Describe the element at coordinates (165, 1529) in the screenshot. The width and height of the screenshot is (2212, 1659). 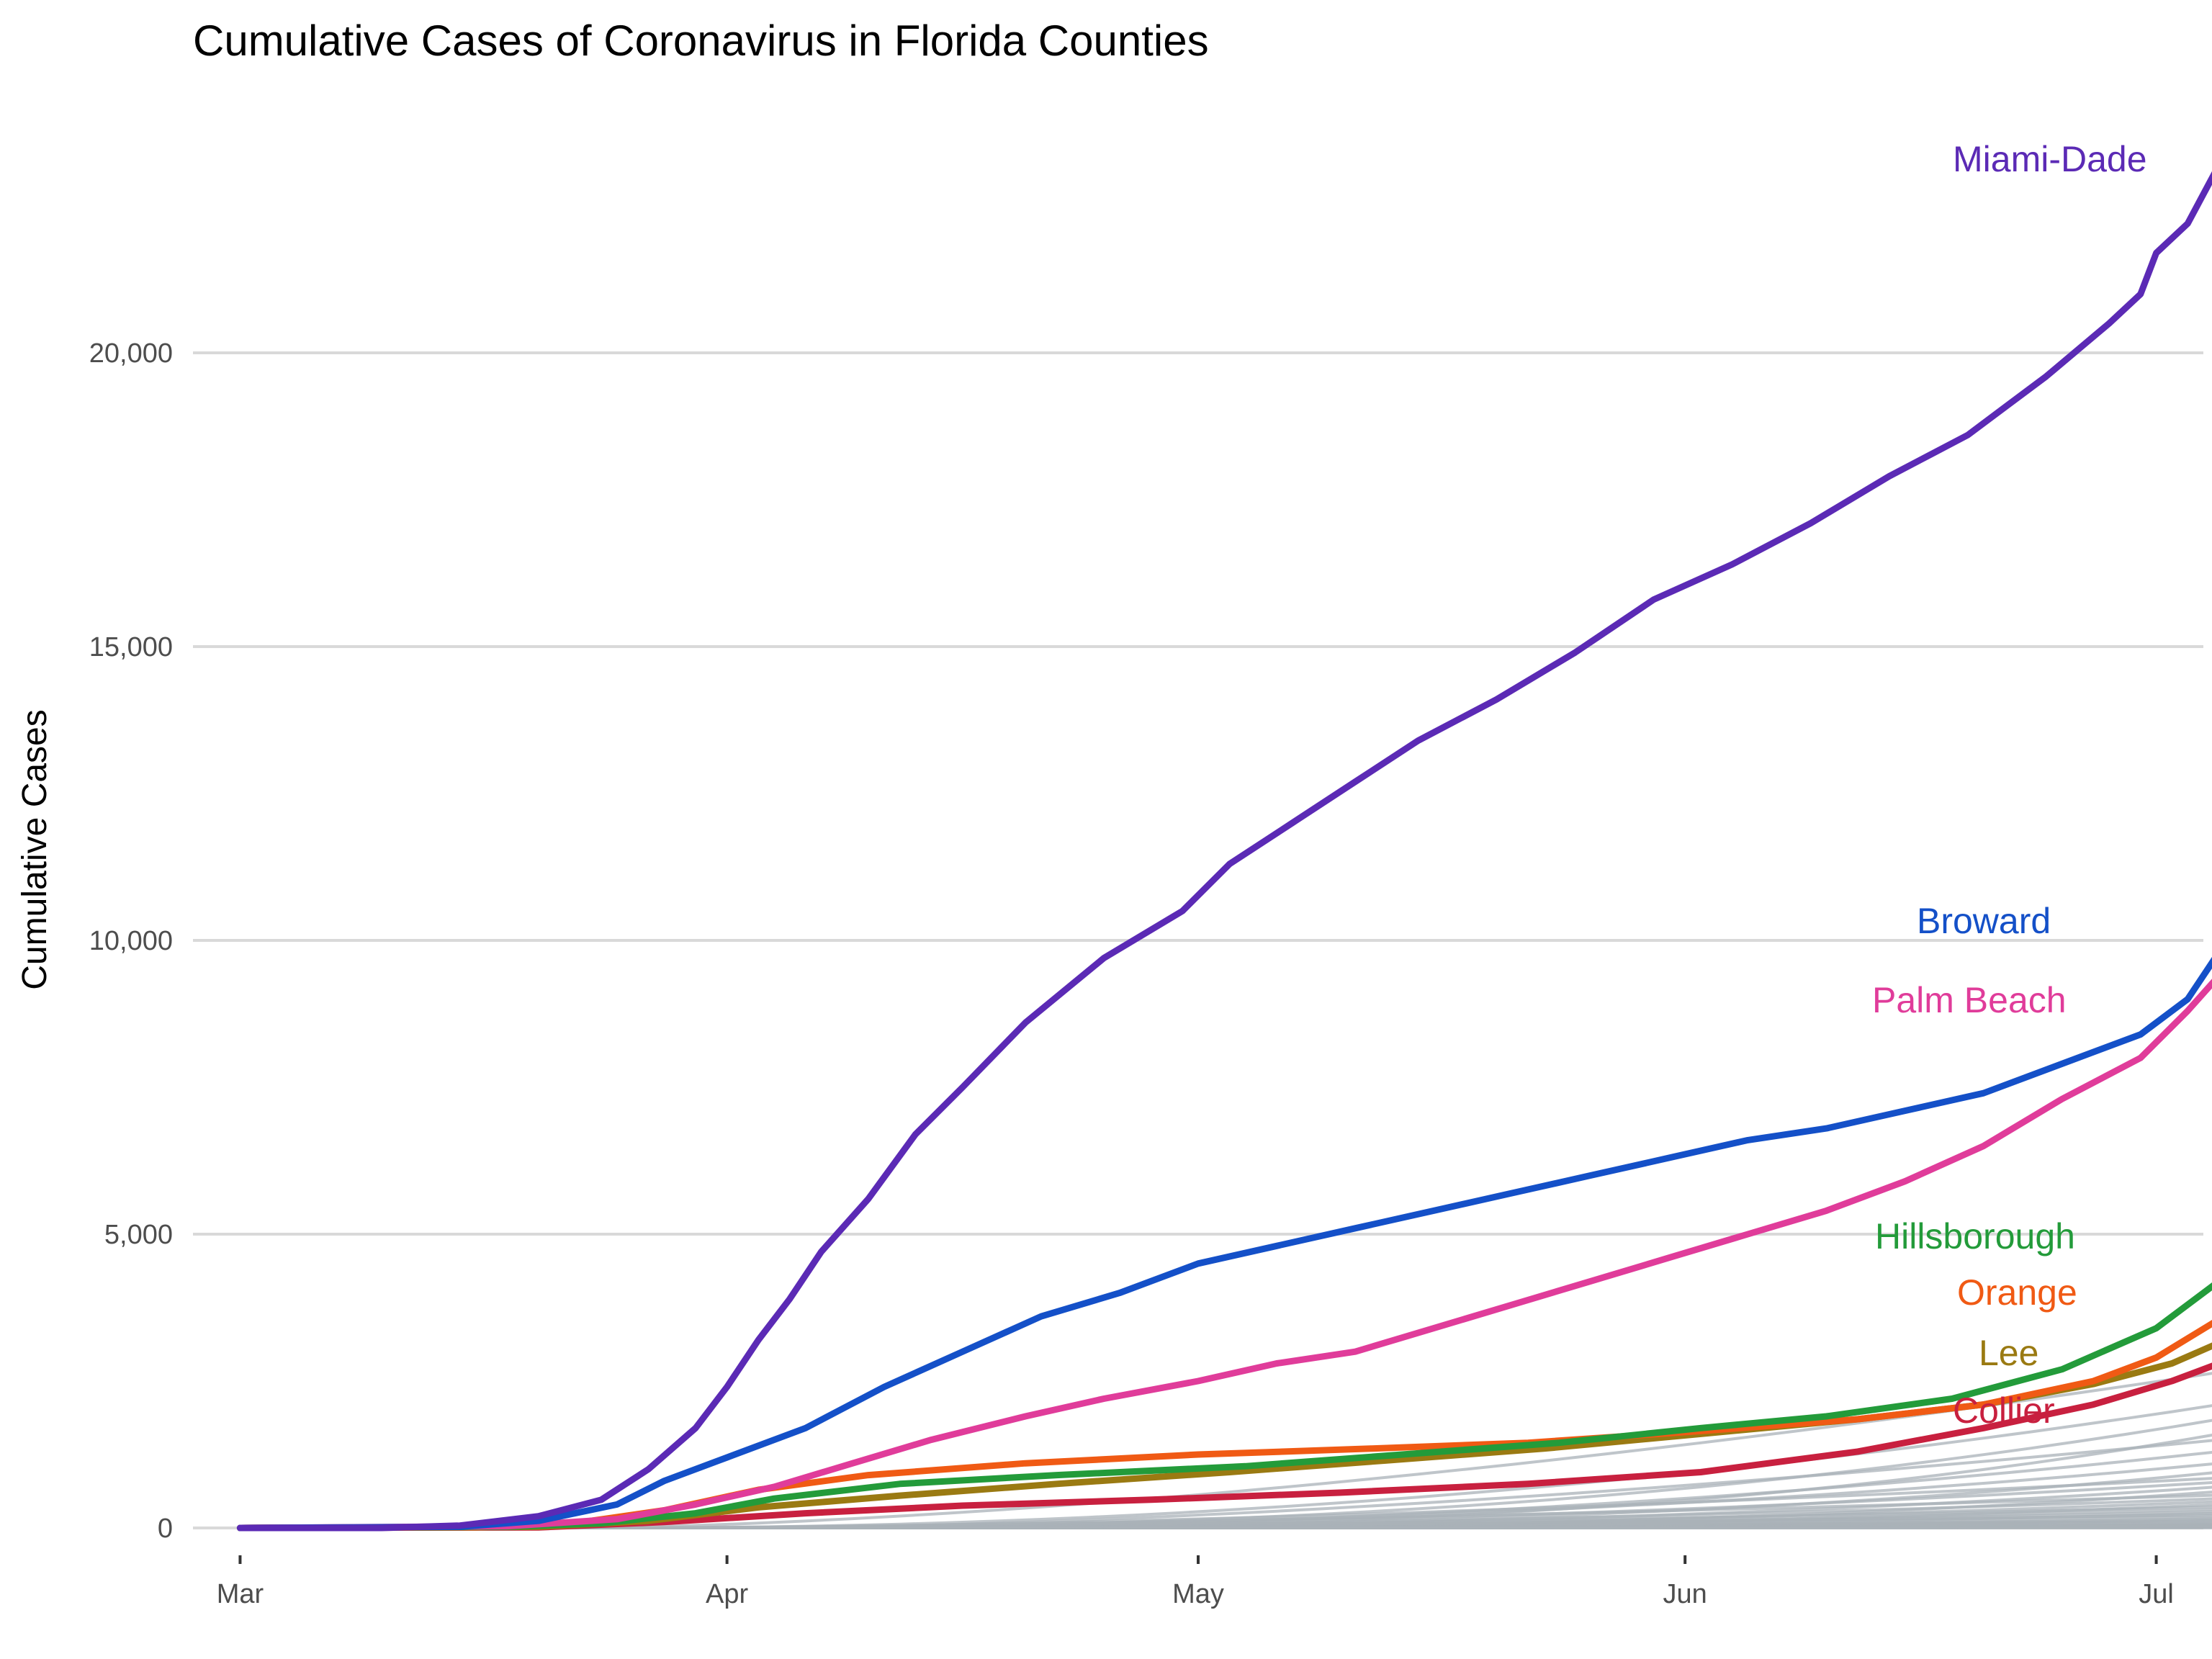
I see `y-tick-label: 0` at that location.